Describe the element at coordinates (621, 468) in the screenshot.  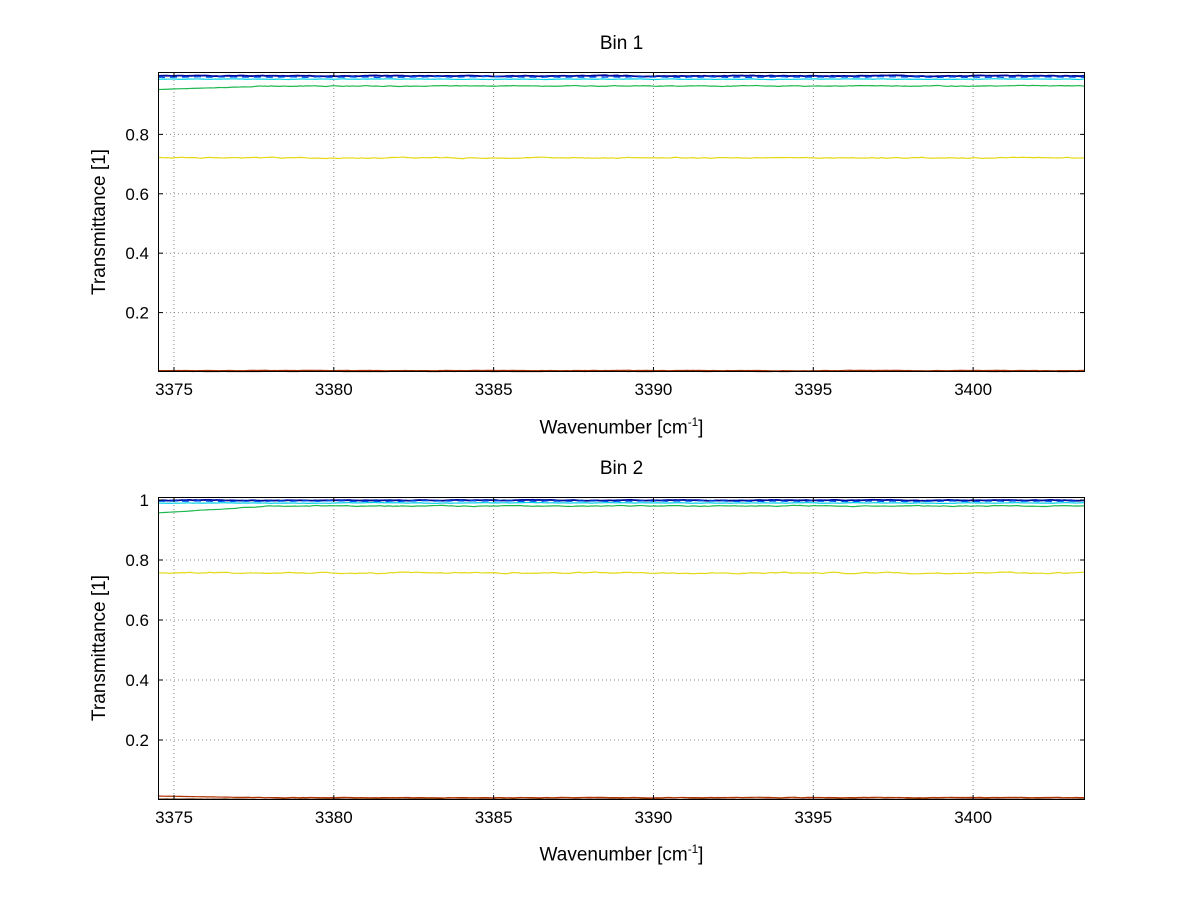
I see `plot-title-bin-2: Bin 2` at that location.